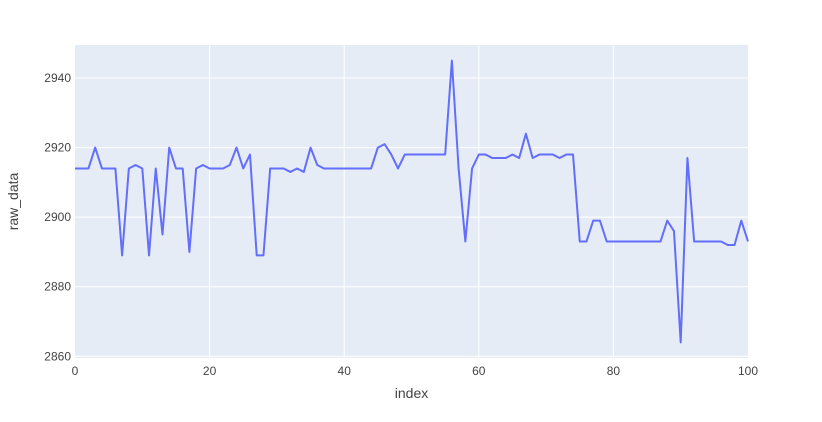 This screenshot has height=422, width=822. Describe the element at coordinates (57, 78) in the screenshot. I see `y-tick-label: 2940` at that location.